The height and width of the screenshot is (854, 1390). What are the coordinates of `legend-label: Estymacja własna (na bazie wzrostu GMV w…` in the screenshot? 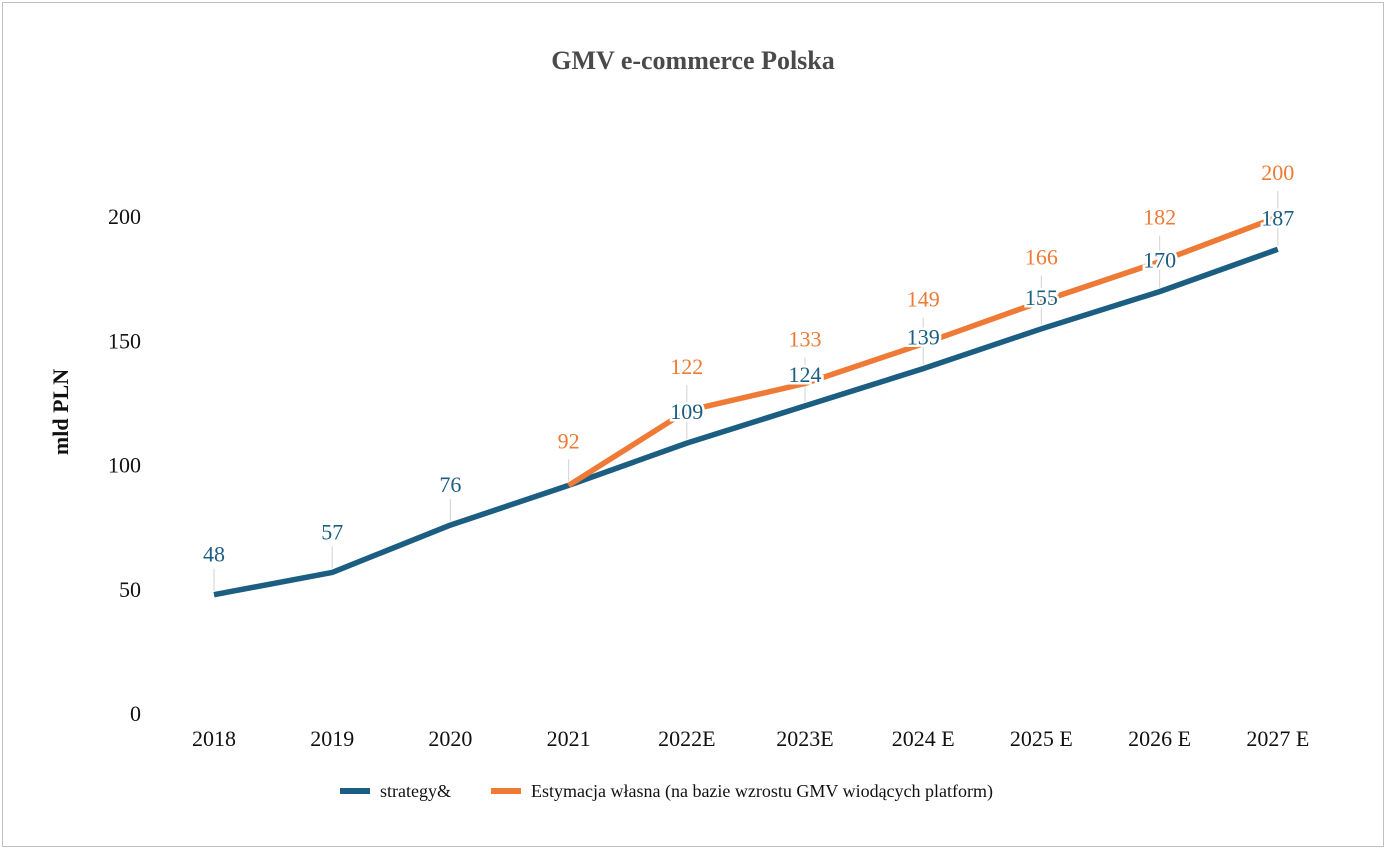 It's located at (762, 791).